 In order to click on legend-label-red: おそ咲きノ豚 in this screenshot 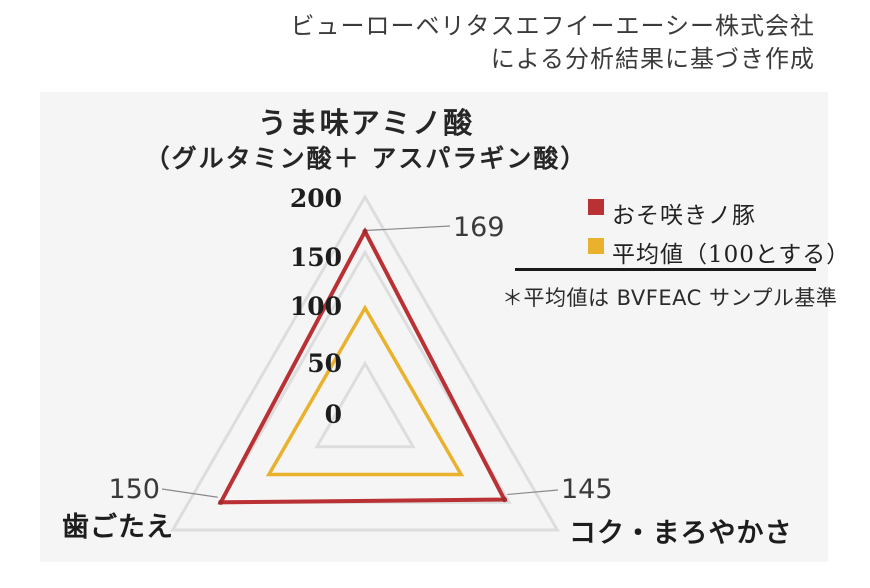, I will do `click(684, 216)`.